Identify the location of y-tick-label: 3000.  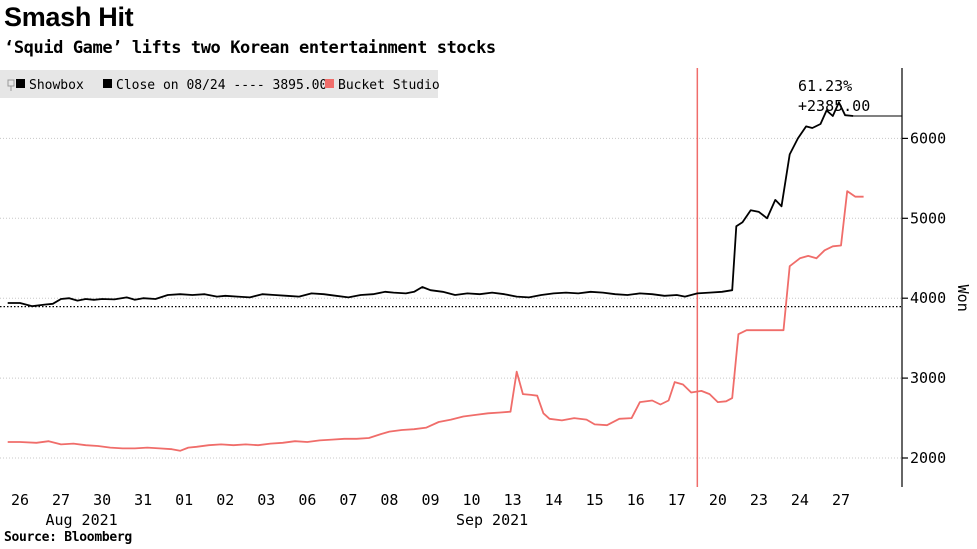
(928, 378).